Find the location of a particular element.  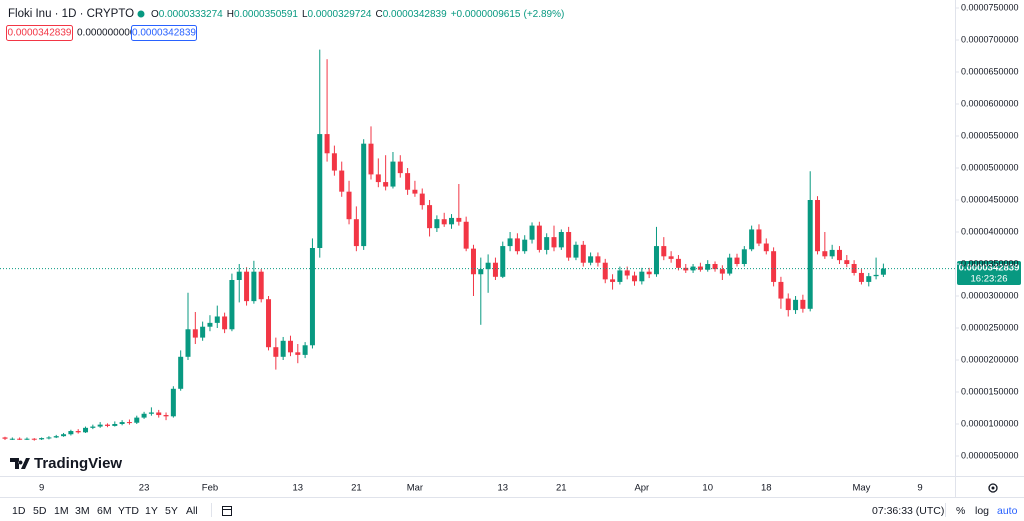

x-tick-label: 13 is located at coordinates (298, 488).